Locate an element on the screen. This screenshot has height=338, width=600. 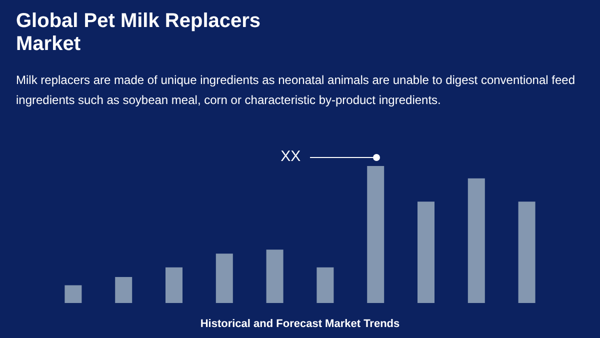
text: XX is located at coordinates (290, 156).